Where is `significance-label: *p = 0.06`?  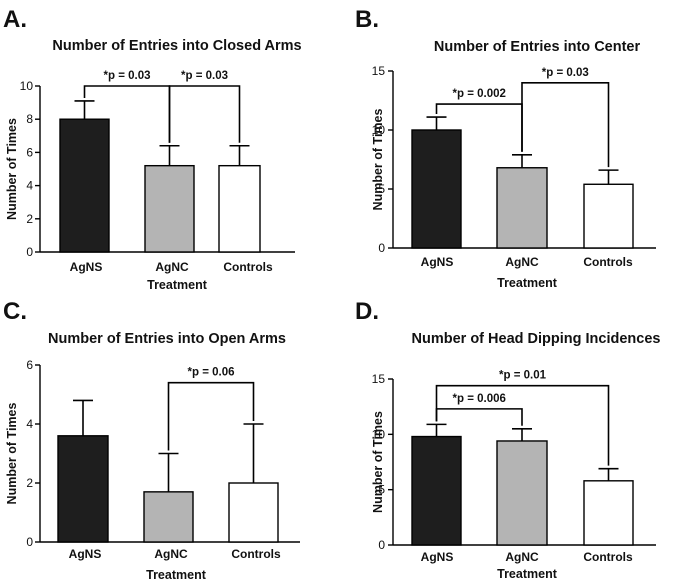
significance-label: *p = 0.06 is located at coordinates (211, 373).